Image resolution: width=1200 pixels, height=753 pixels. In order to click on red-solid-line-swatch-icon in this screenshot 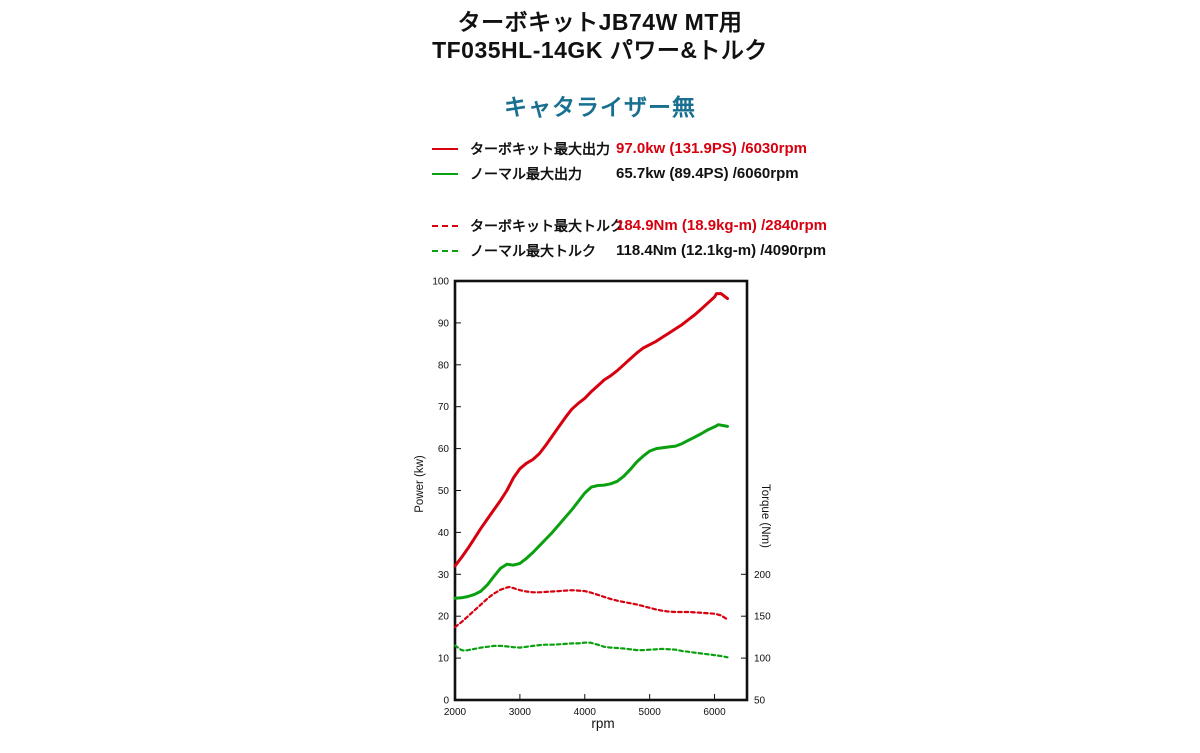, I will do `click(445, 148)`.